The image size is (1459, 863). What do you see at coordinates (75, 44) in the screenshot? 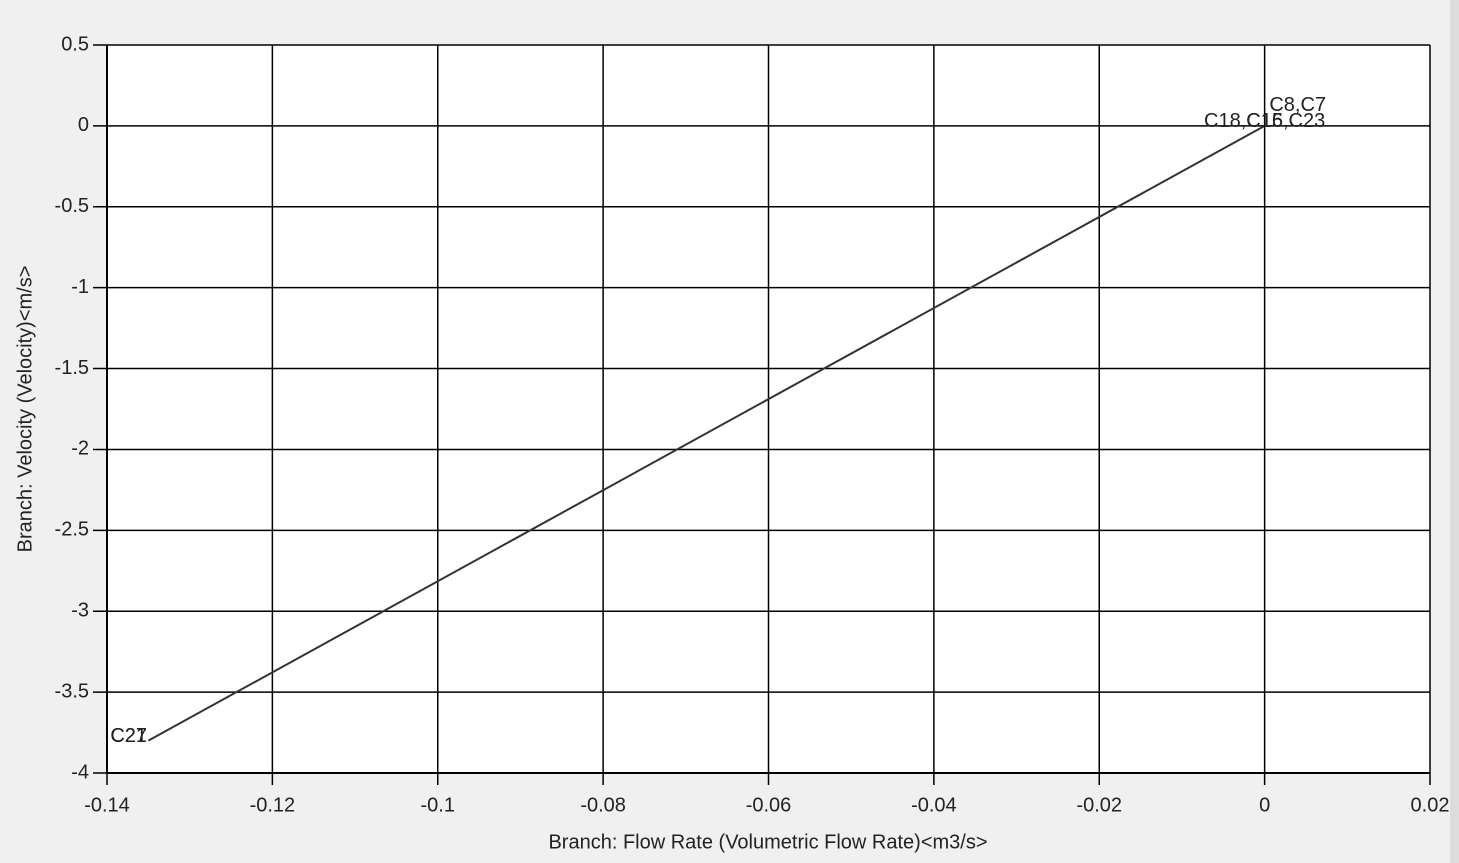
I see `y-tick-label: 0.5` at bounding box center [75, 44].